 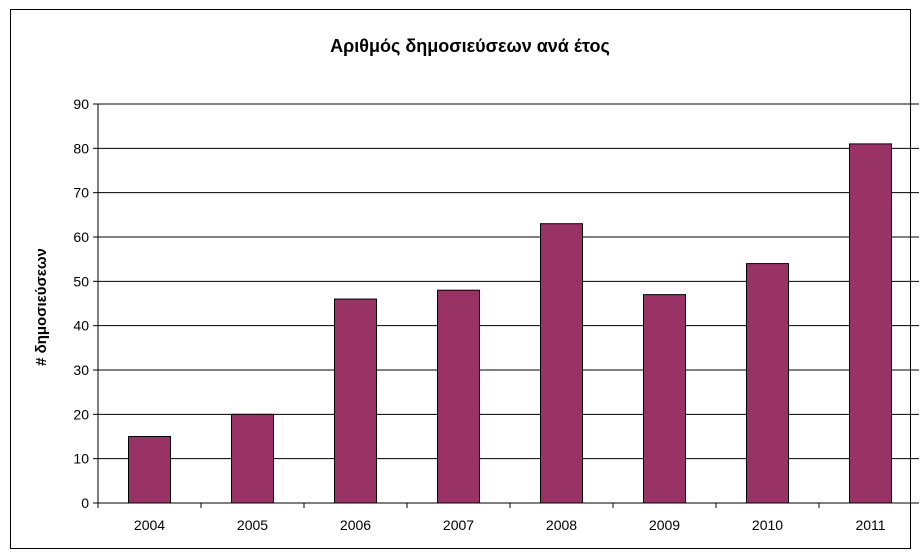 What do you see at coordinates (561, 363) in the screenshot?
I see `bar-2008` at bounding box center [561, 363].